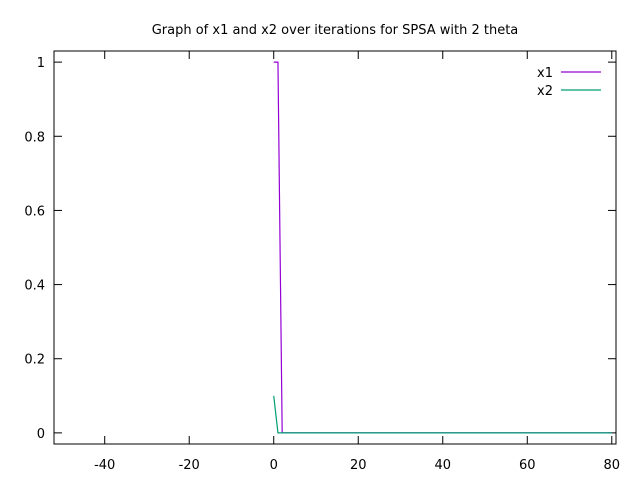 The width and height of the screenshot is (640, 486). Describe the element at coordinates (442, 465) in the screenshot. I see `x-tick-label: 40` at that location.